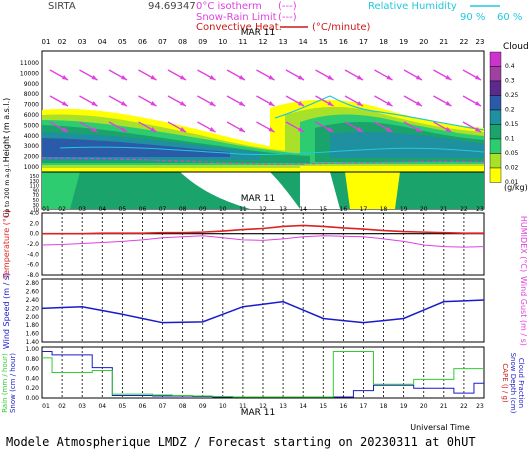 This screenshot has height=450, width=528. What do you see at coordinates (509, 17) in the screenshot?
I see `rh-60-label: 60 %` at bounding box center [509, 17].